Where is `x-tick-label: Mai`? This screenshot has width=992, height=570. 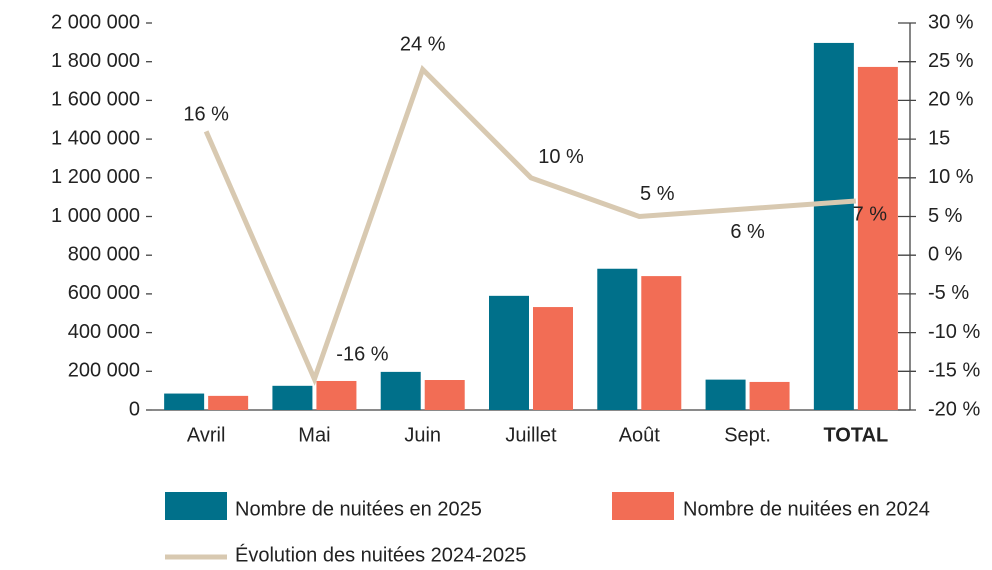
x-tick-label: Mai is located at coordinates (314, 435).